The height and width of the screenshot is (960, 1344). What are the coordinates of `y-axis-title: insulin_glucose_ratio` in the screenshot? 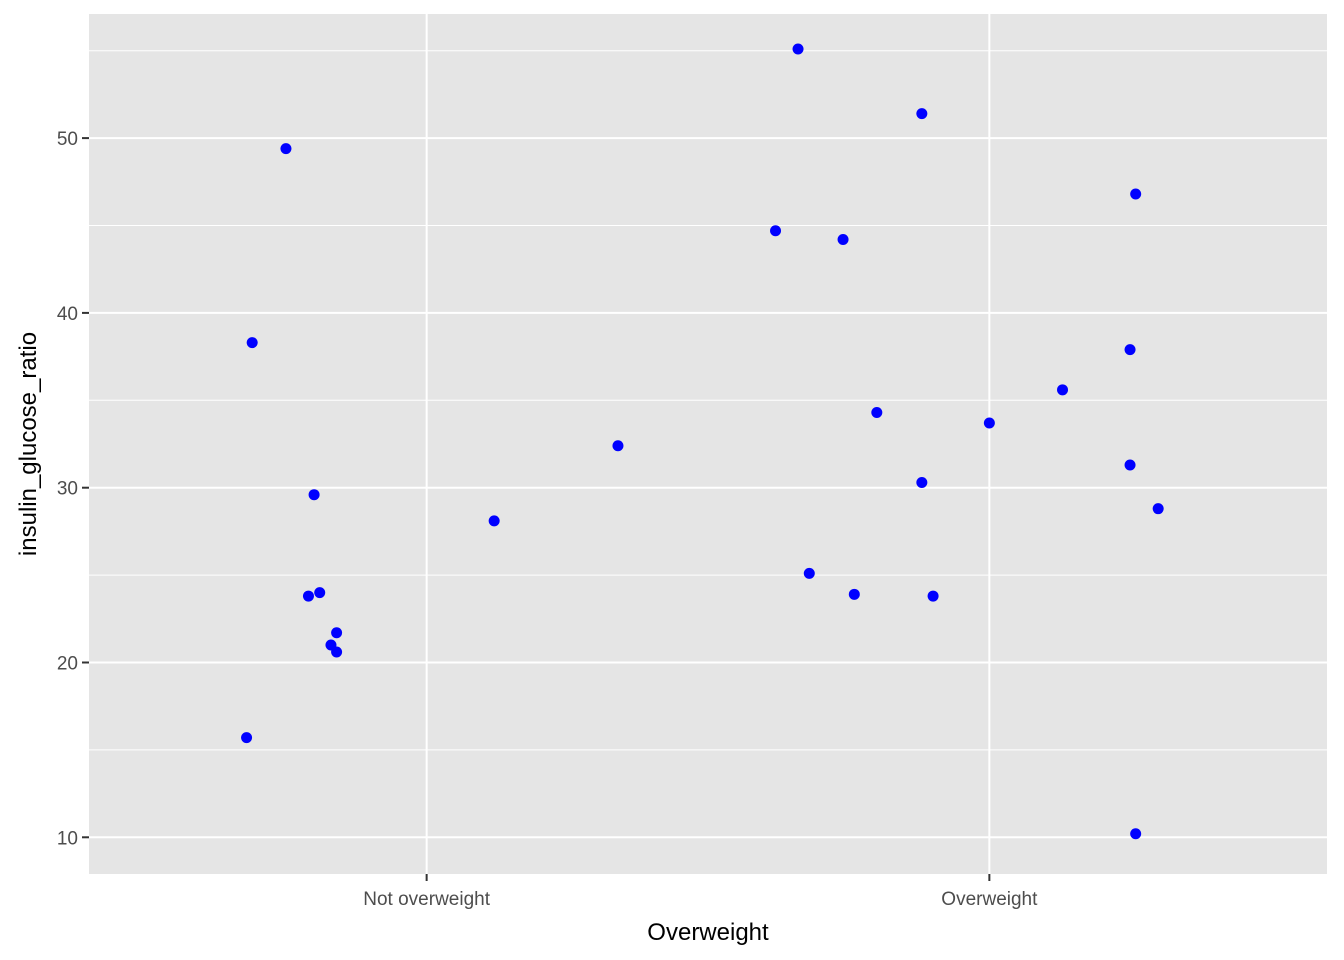 It's located at (28, 444).